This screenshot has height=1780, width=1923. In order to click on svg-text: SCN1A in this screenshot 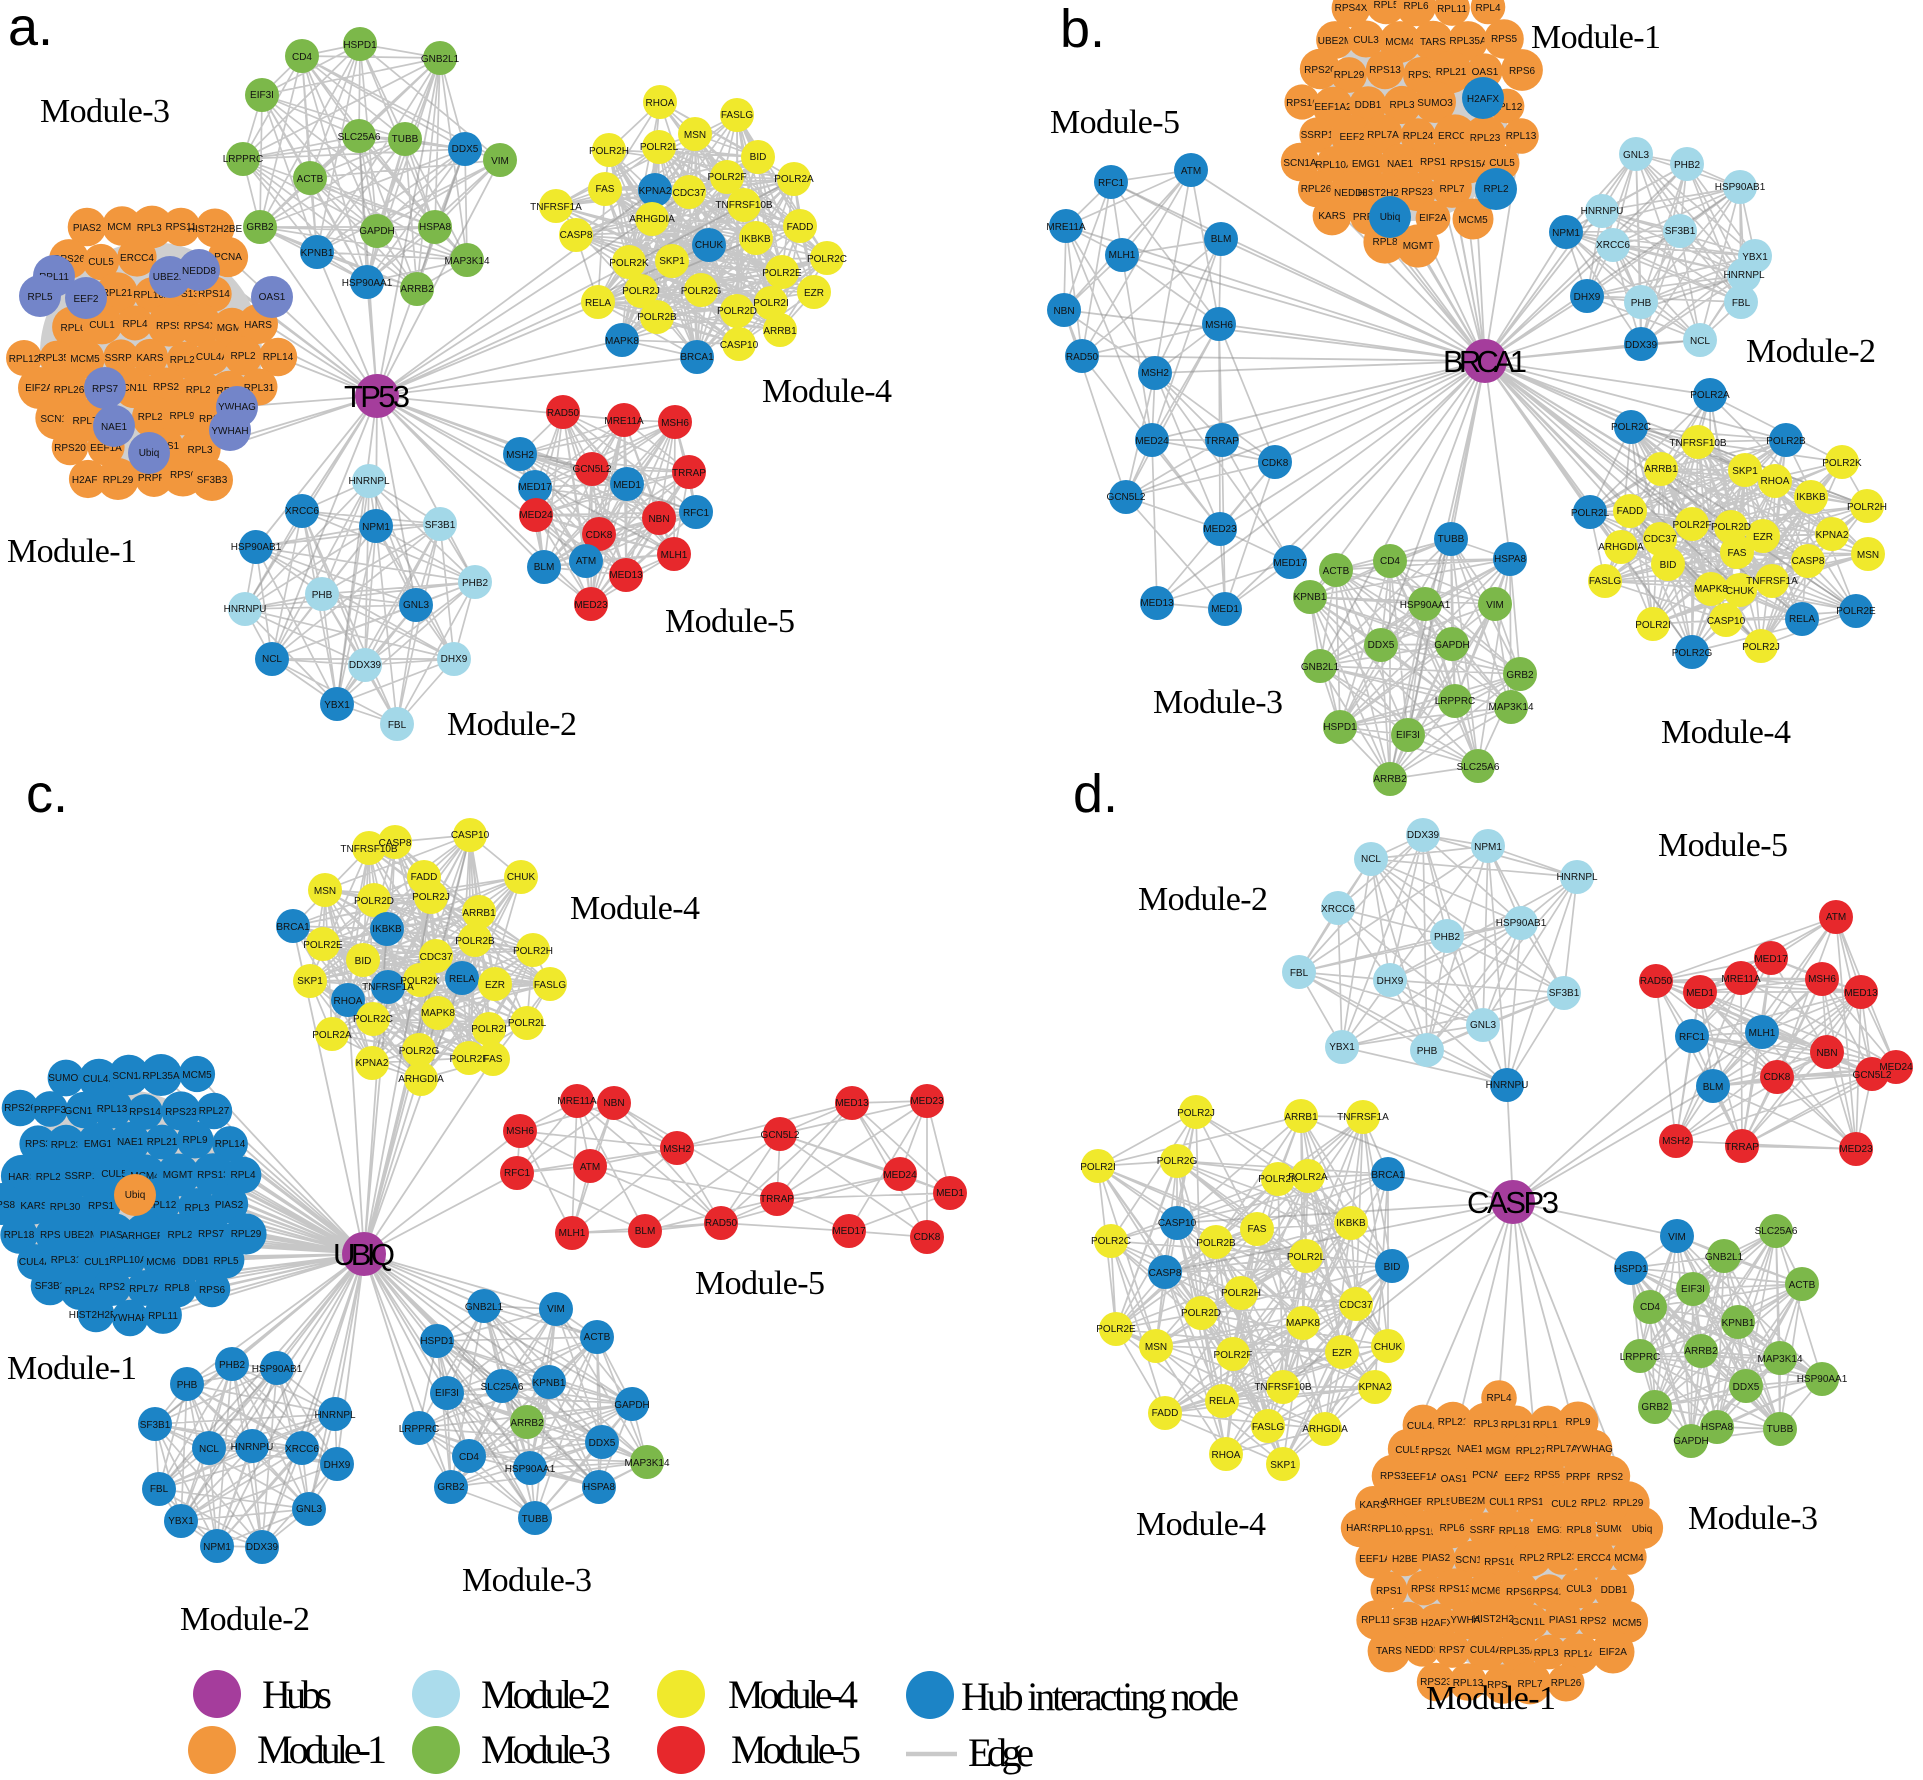, I will do `click(1472, 1560)`.